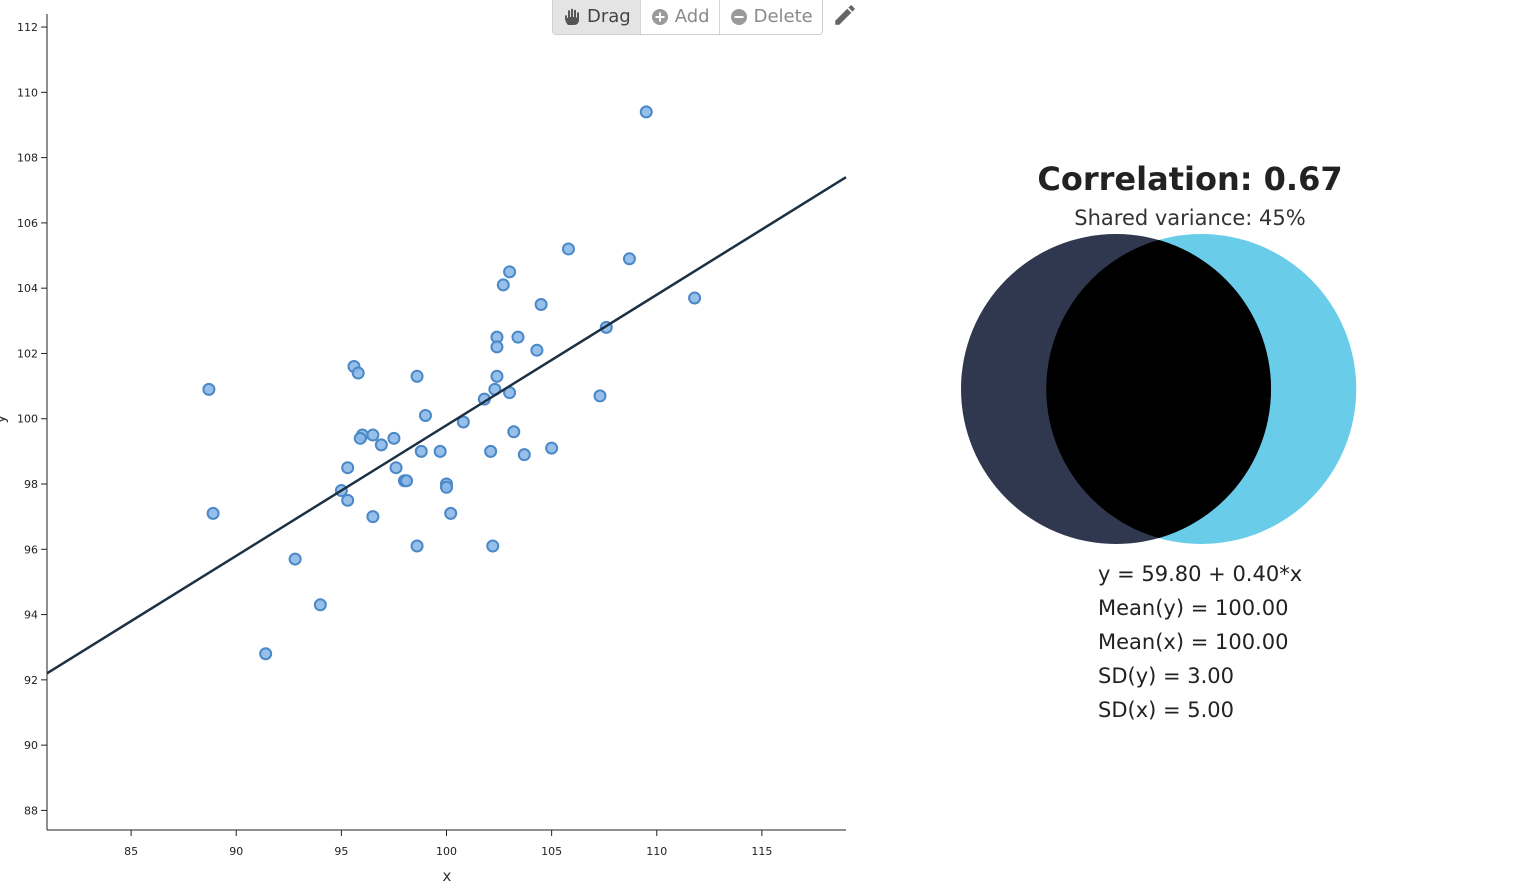 The height and width of the screenshot is (896, 1525). Describe the element at coordinates (4, 418) in the screenshot. I see `y-axis-label: y` at that location.